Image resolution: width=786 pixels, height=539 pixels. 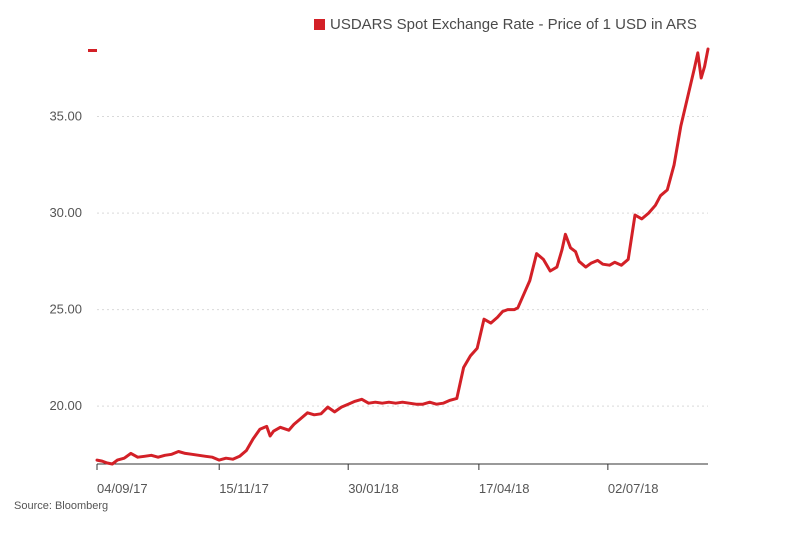 What do you see at coordinates (319, 24) in the screenshot?
I see `legend-swatch` at bounding box center [319, 24].